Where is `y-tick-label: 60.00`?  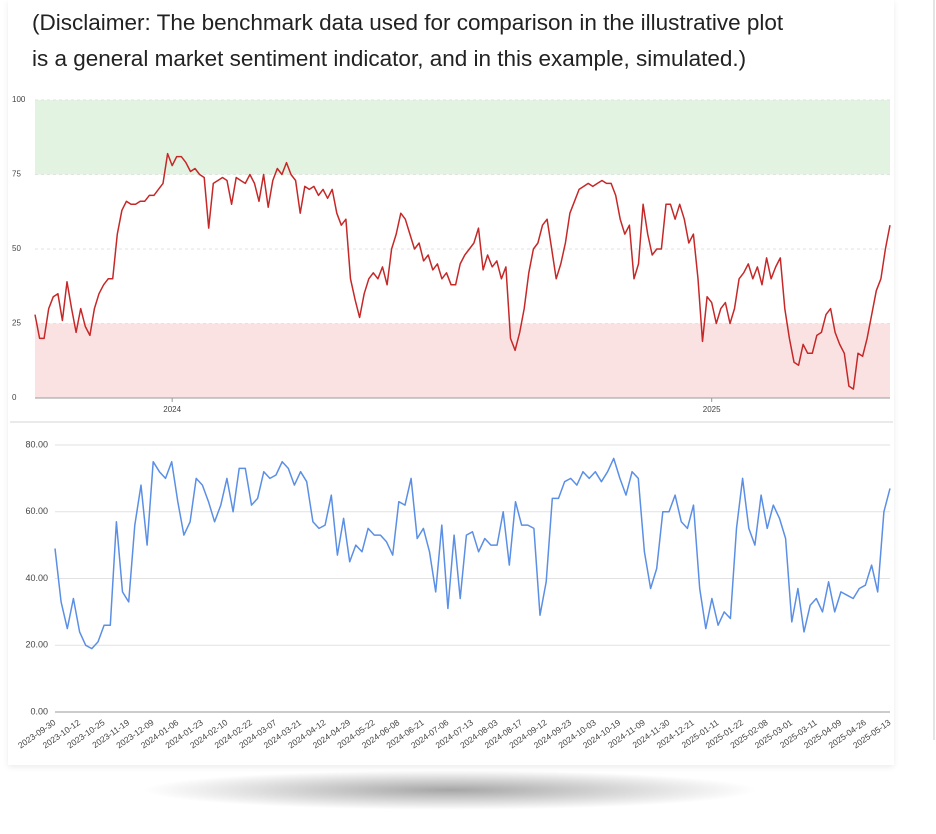
y-tick-label: 60.00 is located at coordinates (36, 511).